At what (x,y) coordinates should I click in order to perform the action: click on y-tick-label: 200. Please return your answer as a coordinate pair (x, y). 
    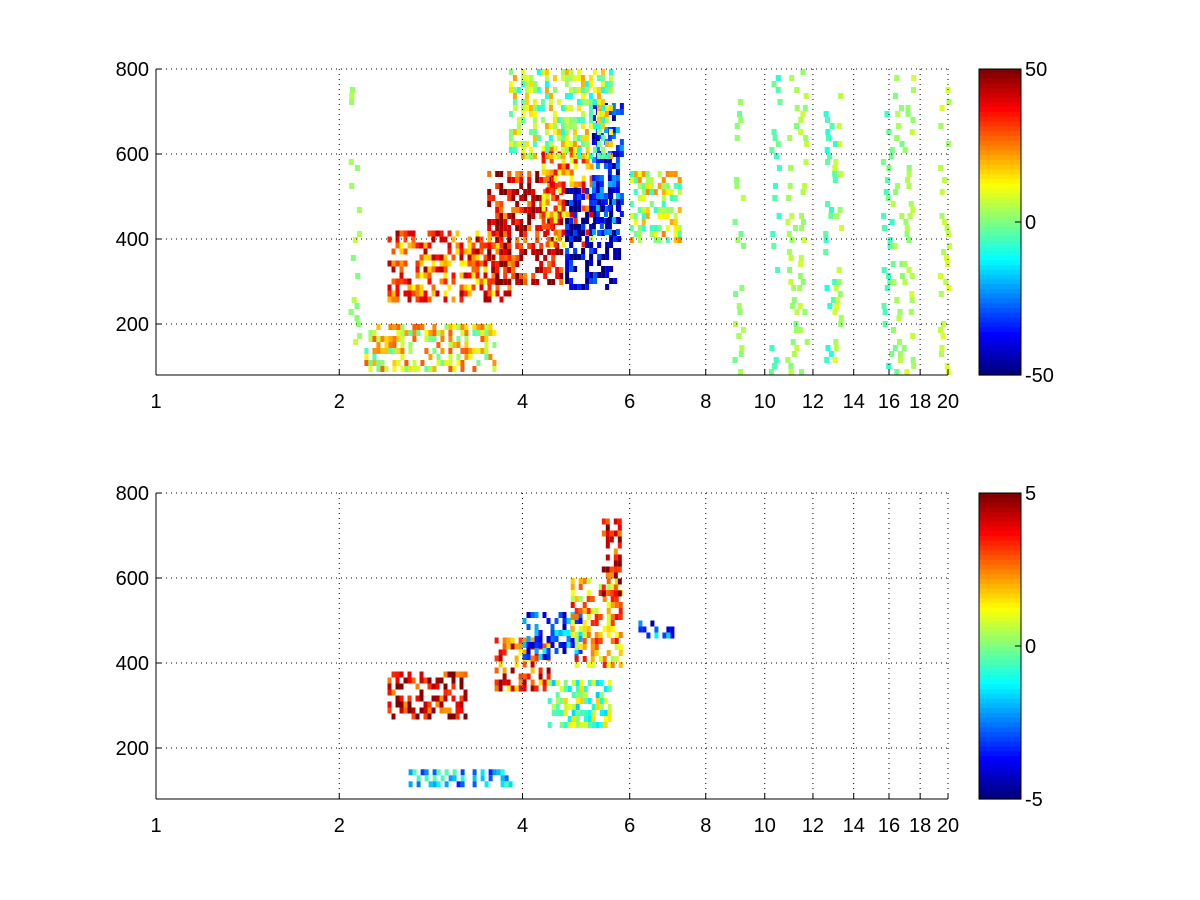
    Looking at the image, I should click on (132, 325).